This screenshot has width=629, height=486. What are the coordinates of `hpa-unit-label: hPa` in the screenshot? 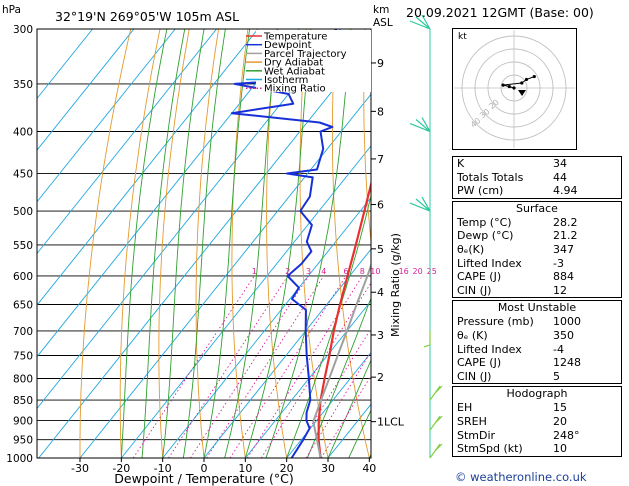 It's located at (11, 10).